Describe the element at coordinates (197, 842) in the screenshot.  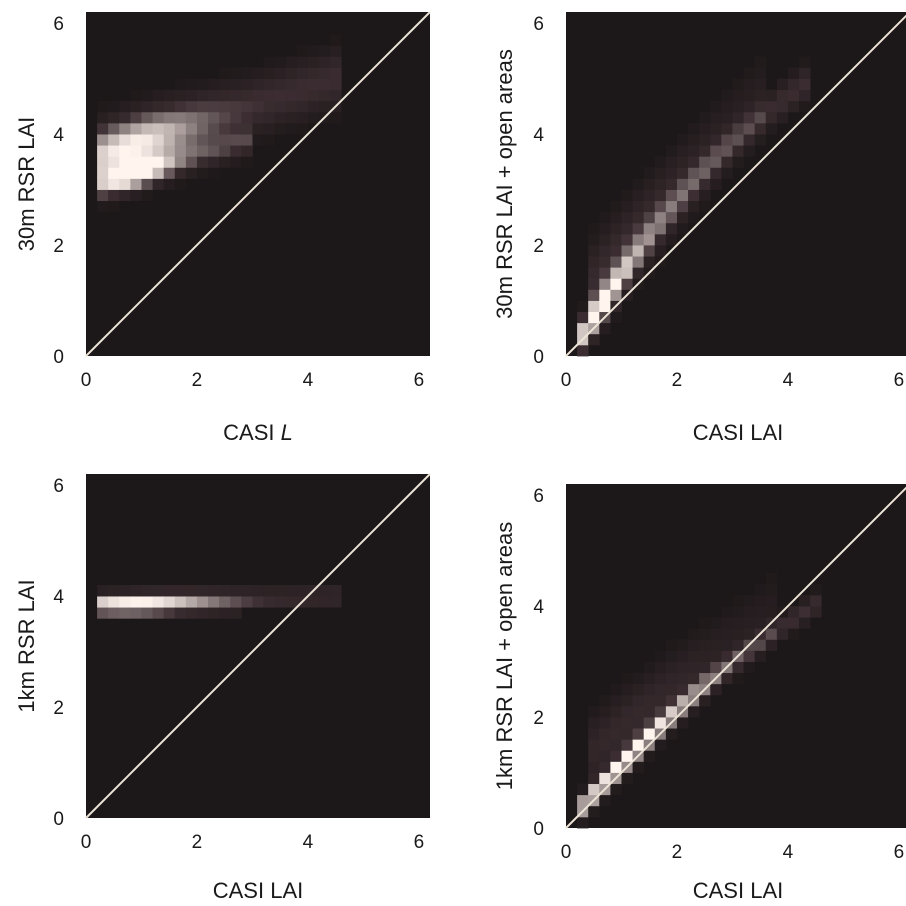
I see `x-tick-label: 2` at that location.